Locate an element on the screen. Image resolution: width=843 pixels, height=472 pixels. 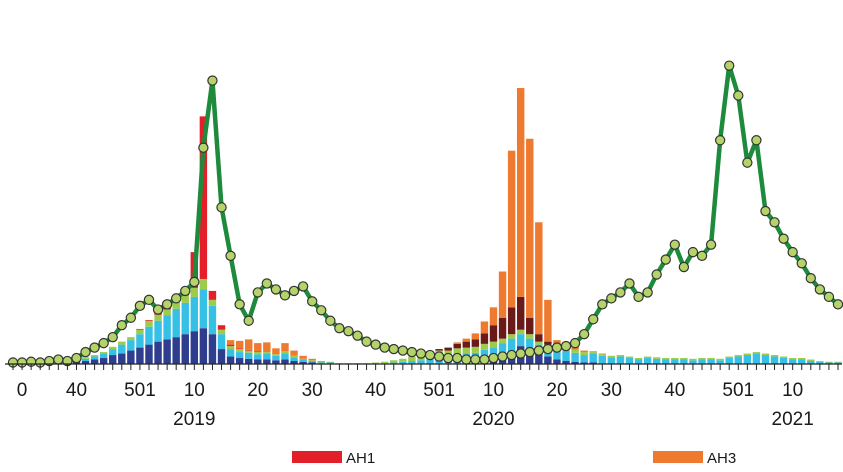
x-axis is located at coordinates (423, 366).